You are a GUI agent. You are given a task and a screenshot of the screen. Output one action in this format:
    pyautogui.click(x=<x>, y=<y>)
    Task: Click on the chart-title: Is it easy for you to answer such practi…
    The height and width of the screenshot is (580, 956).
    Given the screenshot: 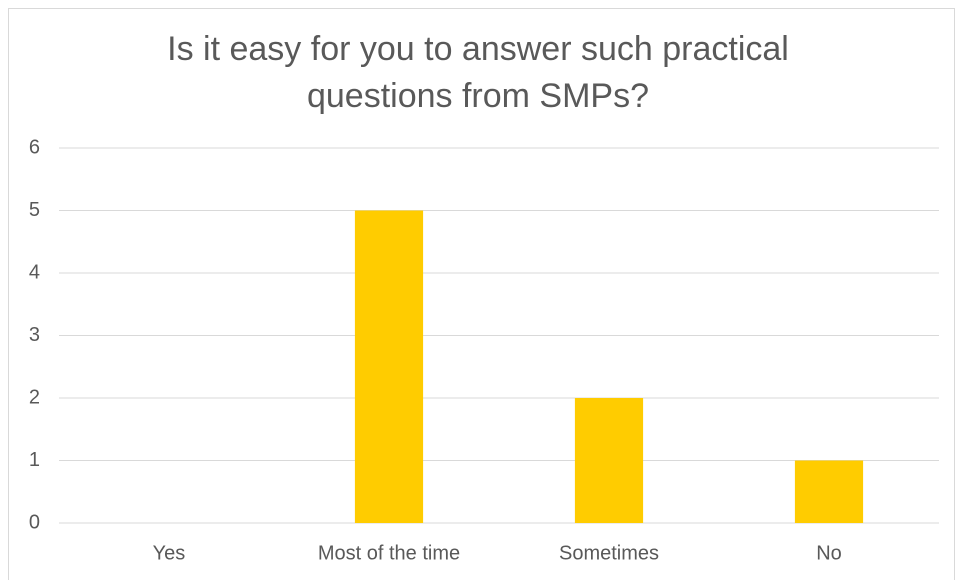 What is the action you would take?
    pyautogui.click(x=478, y=72)
    